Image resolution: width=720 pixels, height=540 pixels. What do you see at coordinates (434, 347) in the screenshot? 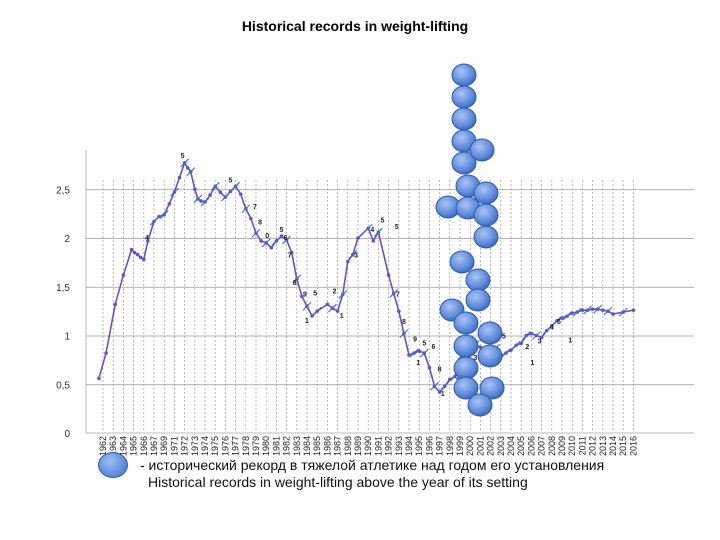
I see `point-label-24: 6` at bounding box center [434, 347].